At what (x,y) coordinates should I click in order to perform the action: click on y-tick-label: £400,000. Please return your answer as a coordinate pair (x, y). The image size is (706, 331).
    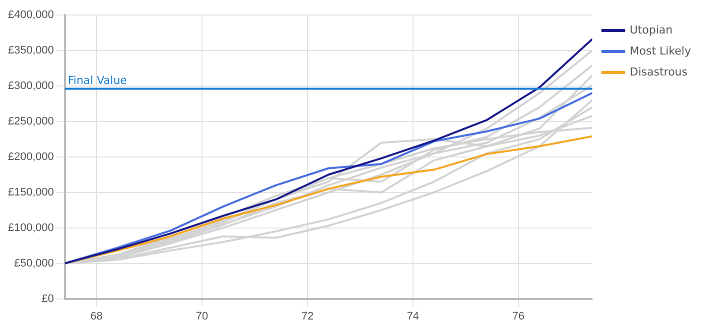
    Looking at the image, I should click on (31, 15).